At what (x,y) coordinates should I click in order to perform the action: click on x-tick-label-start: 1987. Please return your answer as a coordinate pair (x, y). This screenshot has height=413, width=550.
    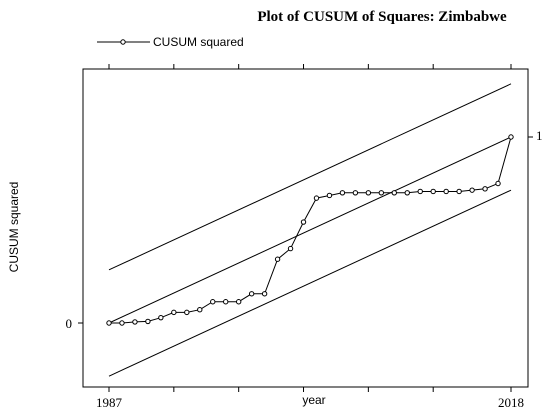
    Looking at the image, I should click on (109, 402).